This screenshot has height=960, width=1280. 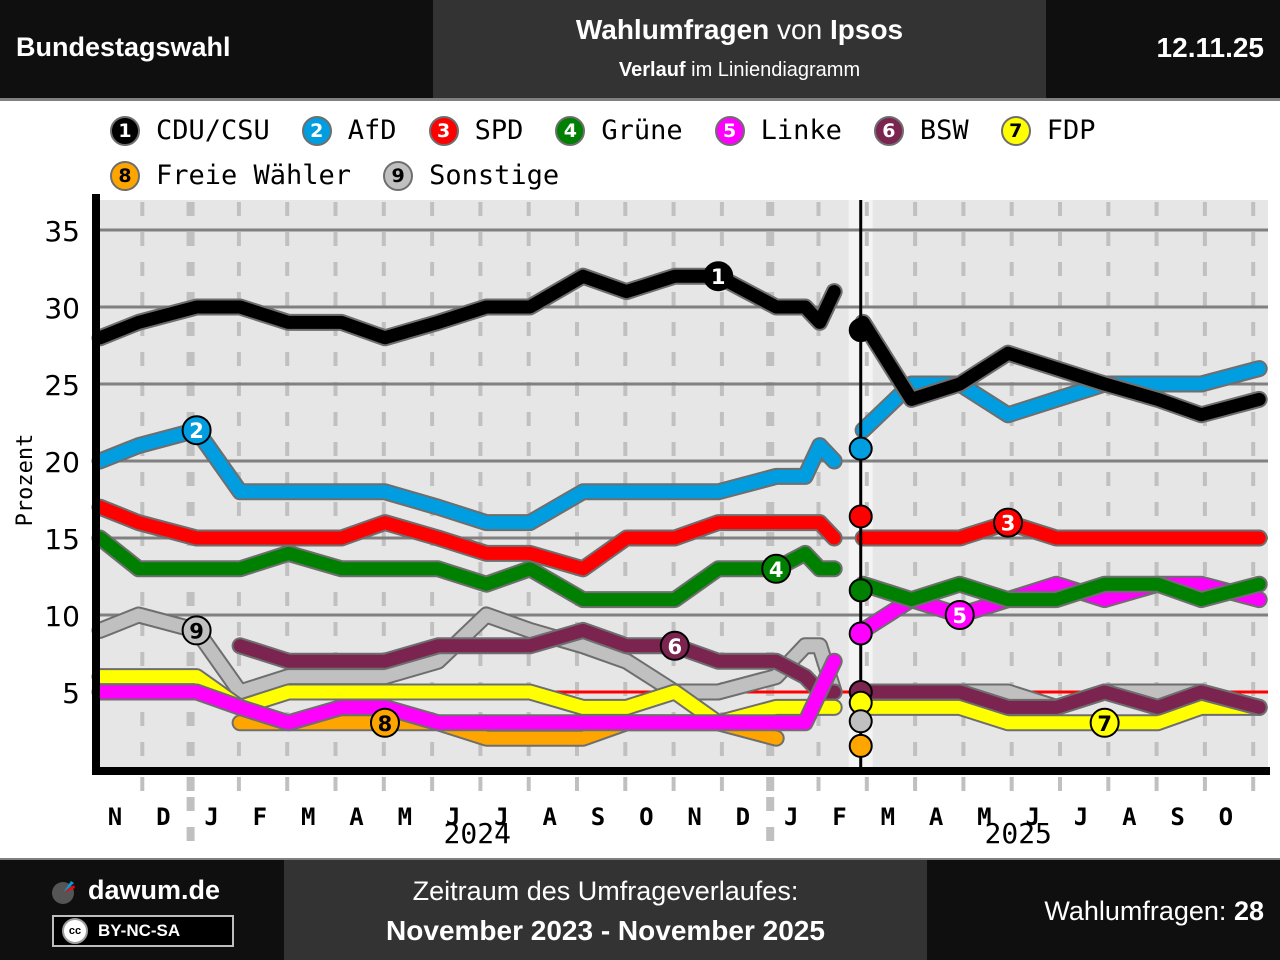 I want to click on y-tick-label: 15, so click(x=62, y=539).